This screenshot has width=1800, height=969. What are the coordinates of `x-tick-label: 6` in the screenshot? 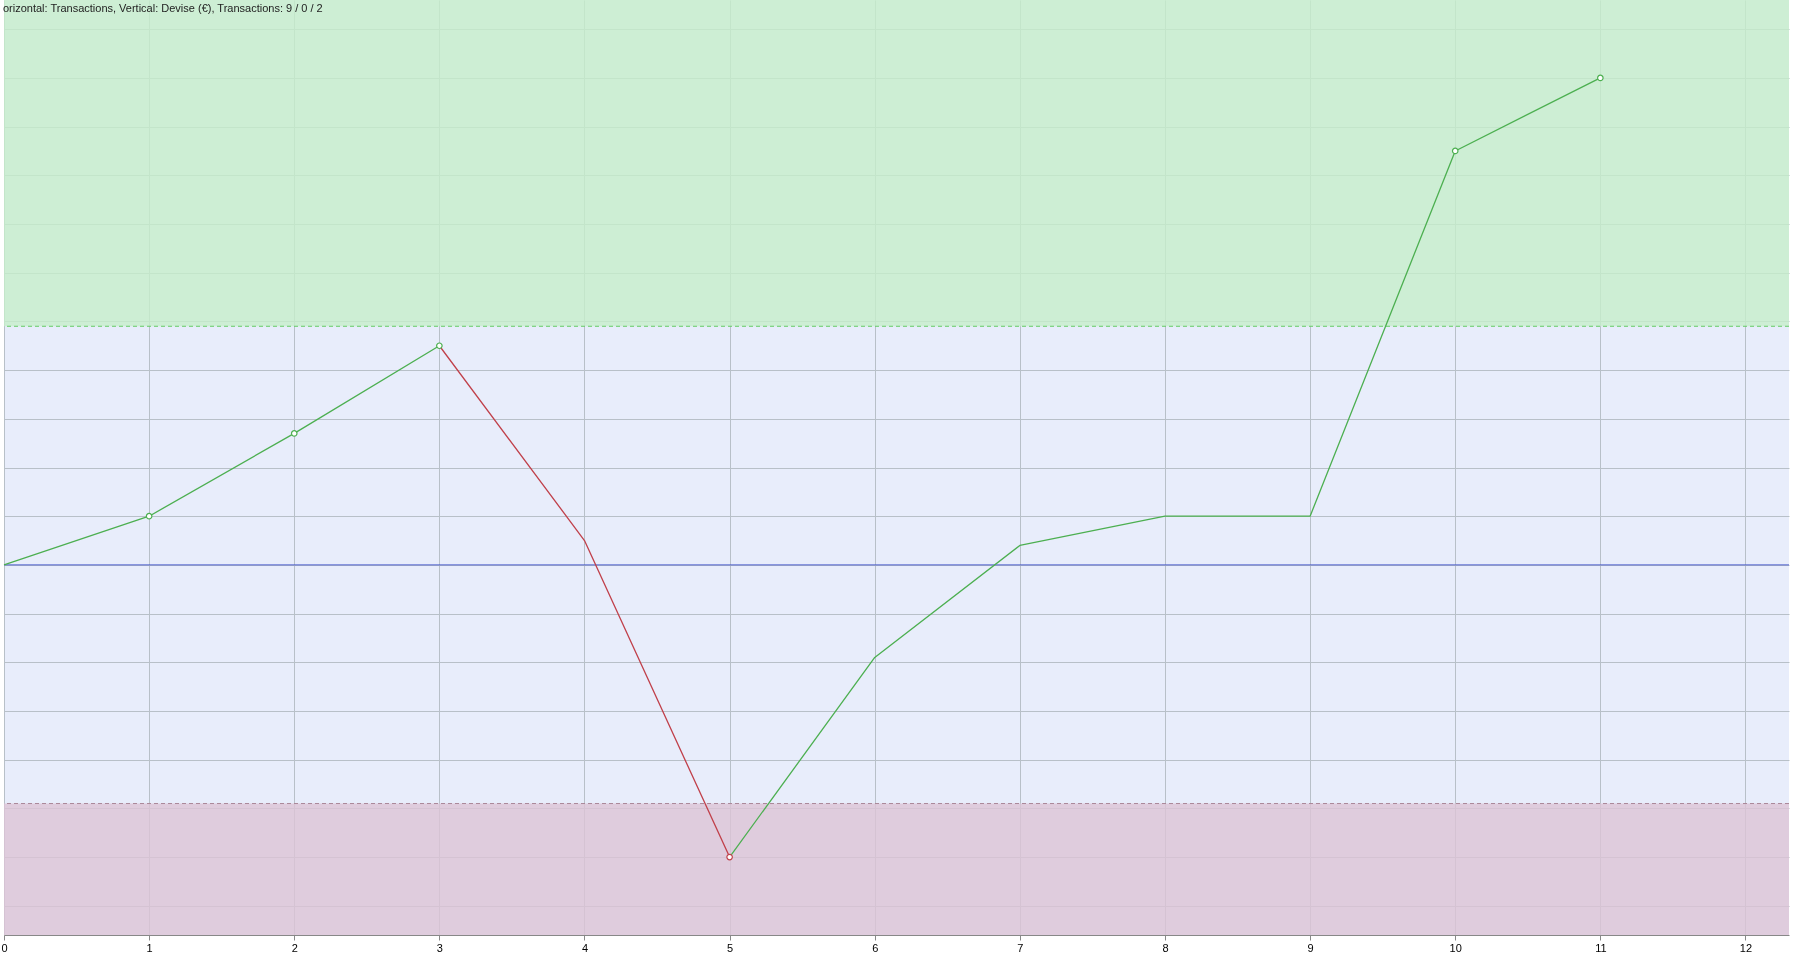 It's located at (875, 947).